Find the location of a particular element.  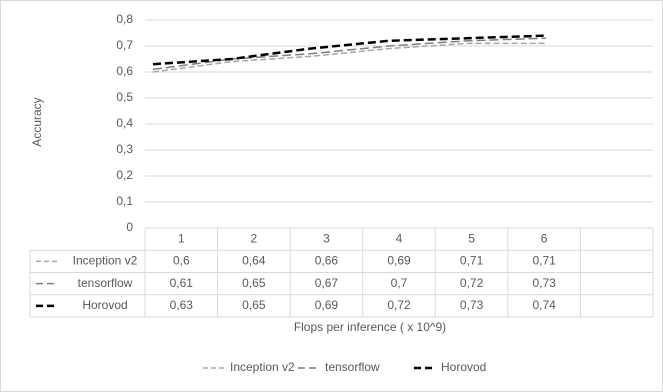

y-tick-label: 0 is located at coordinates (129, 227).